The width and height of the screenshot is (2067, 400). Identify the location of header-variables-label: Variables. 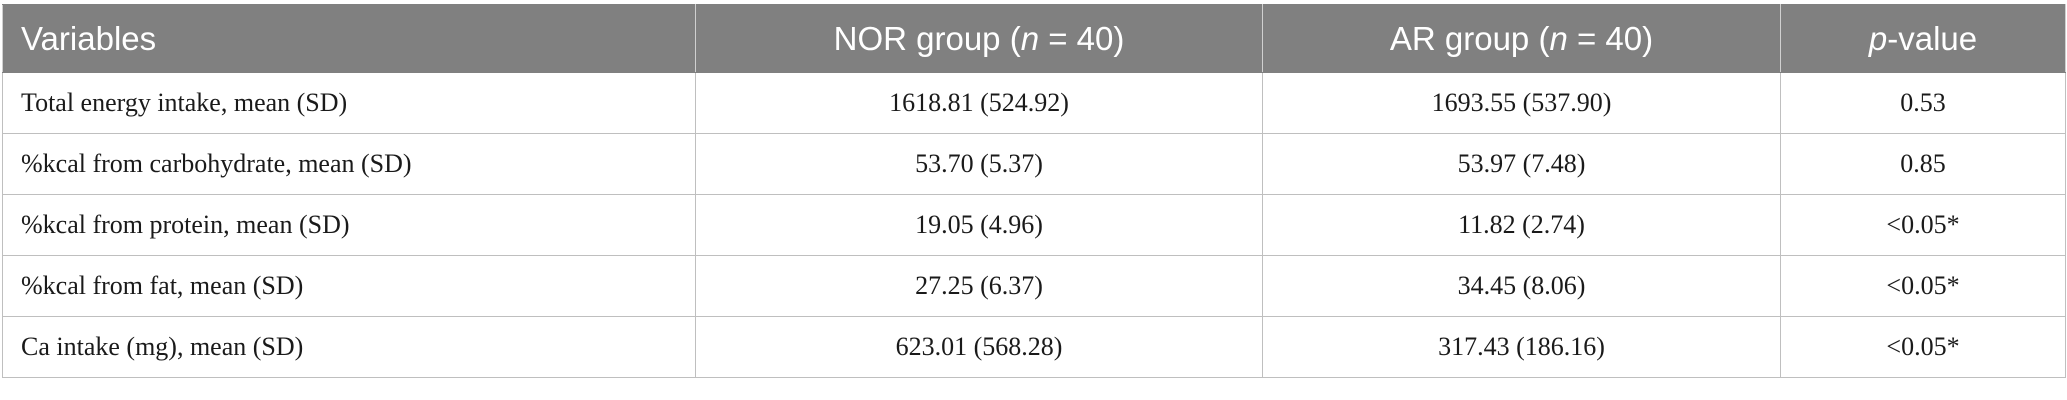
(89, 38).